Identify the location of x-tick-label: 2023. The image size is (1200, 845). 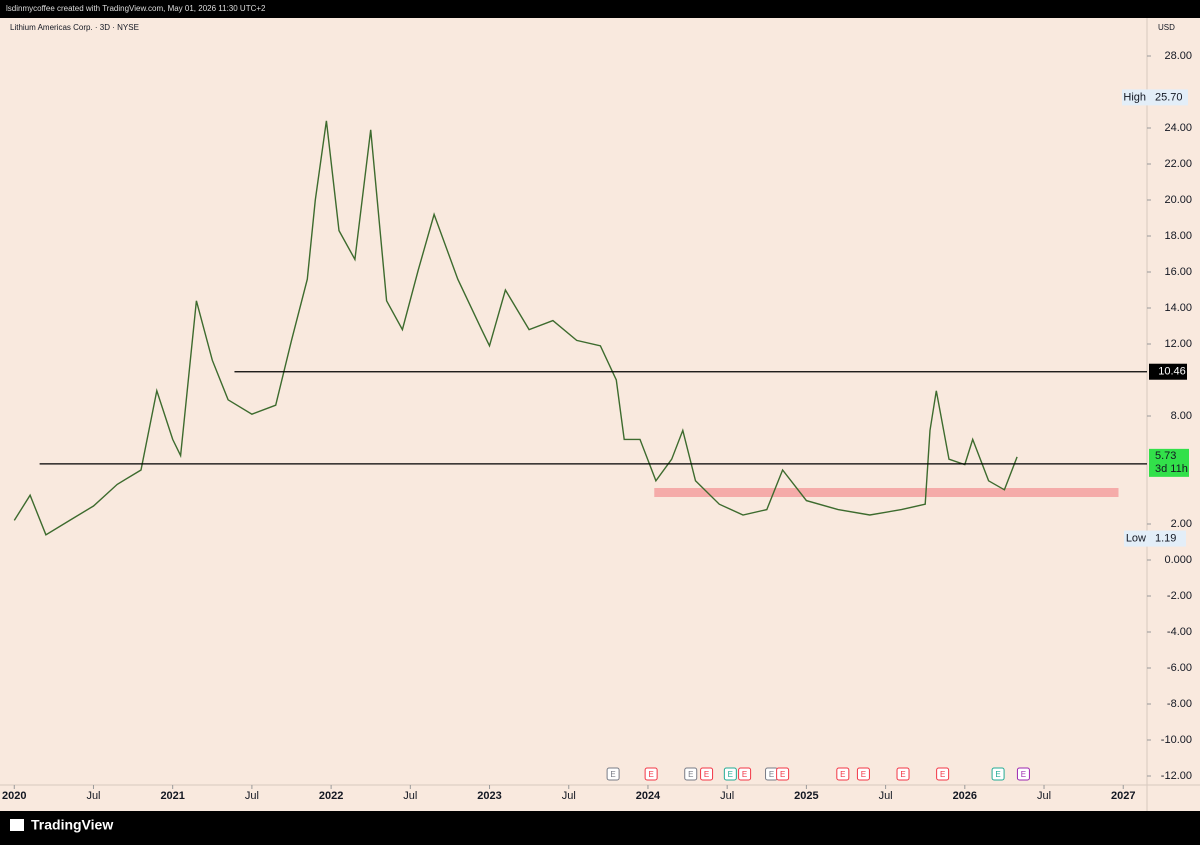
(489, 796).